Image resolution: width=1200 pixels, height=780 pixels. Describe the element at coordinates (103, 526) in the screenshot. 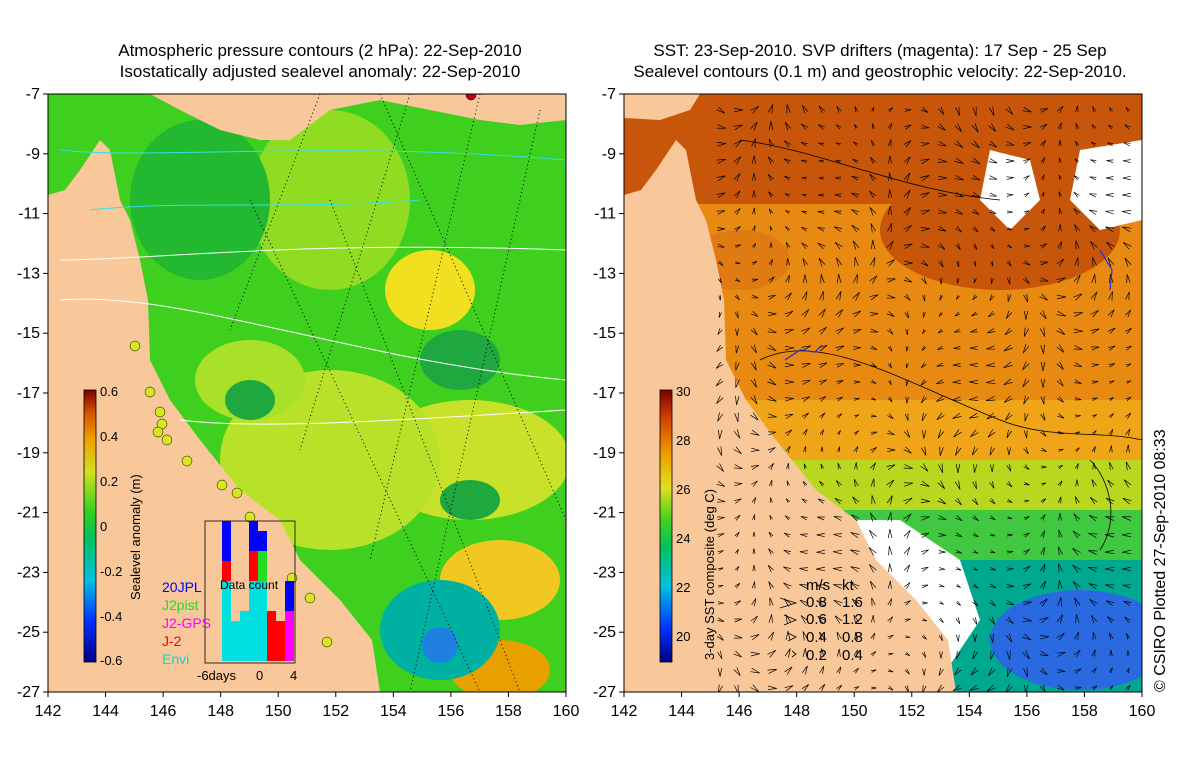

I see `left-cb-tick: 0` at that location.